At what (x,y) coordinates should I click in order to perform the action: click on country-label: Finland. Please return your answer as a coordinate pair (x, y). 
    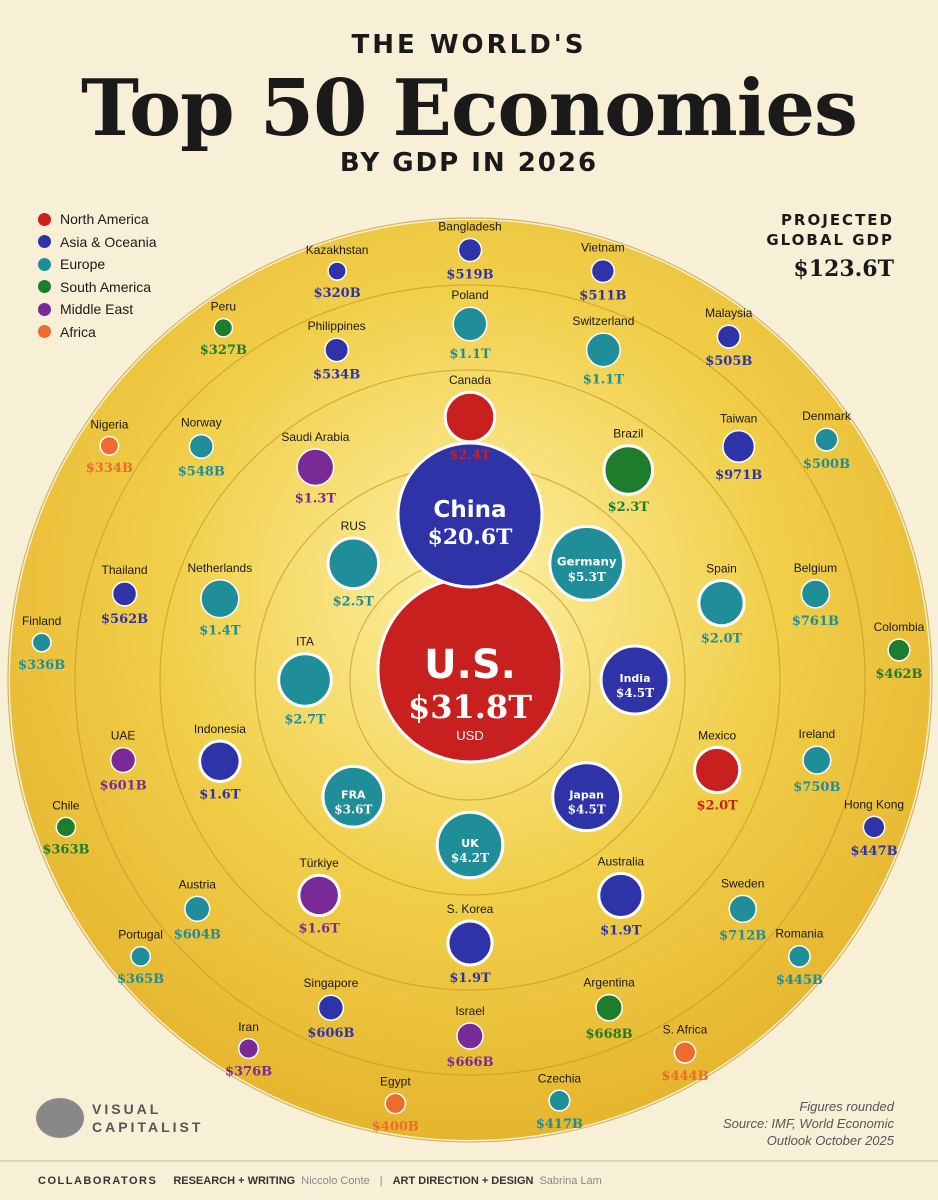
    Looking at the image, I should click on (41, 621).